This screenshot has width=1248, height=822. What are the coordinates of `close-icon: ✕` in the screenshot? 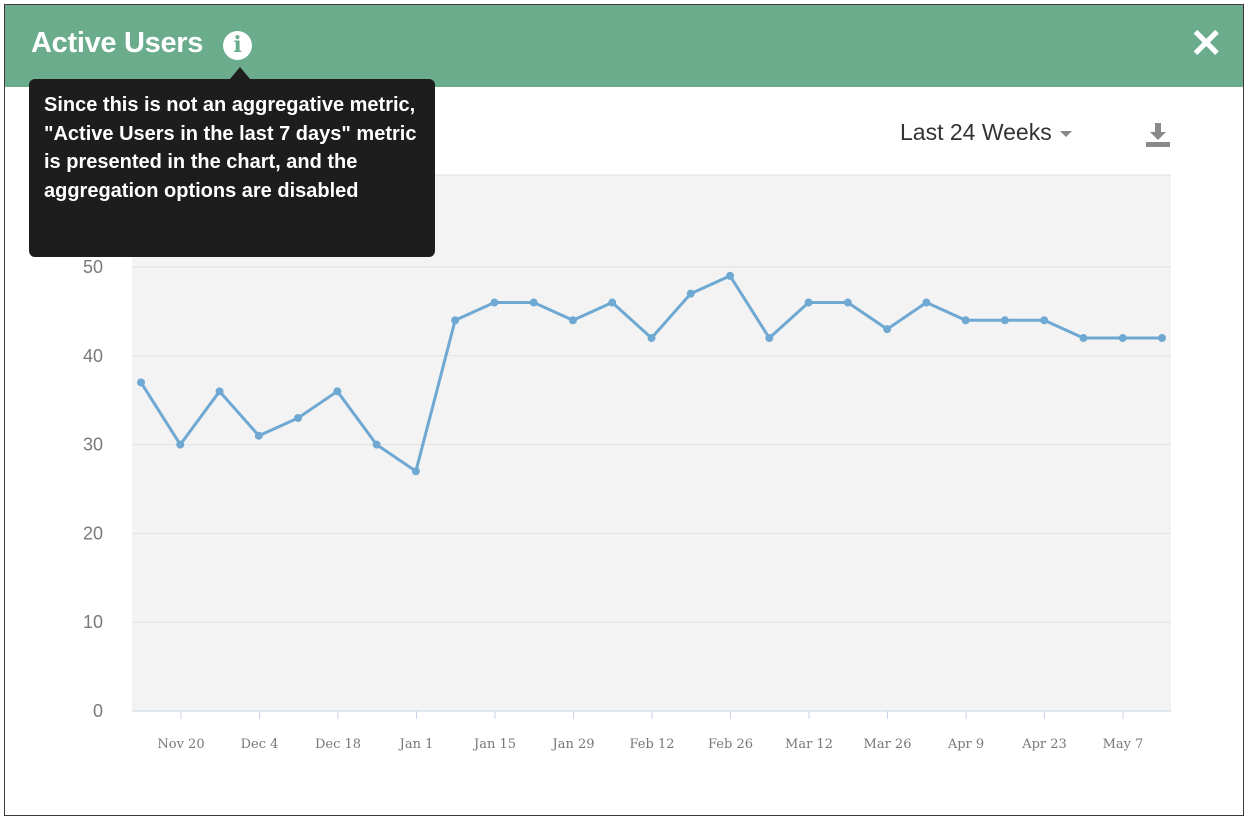 It's located at (1206, 44).